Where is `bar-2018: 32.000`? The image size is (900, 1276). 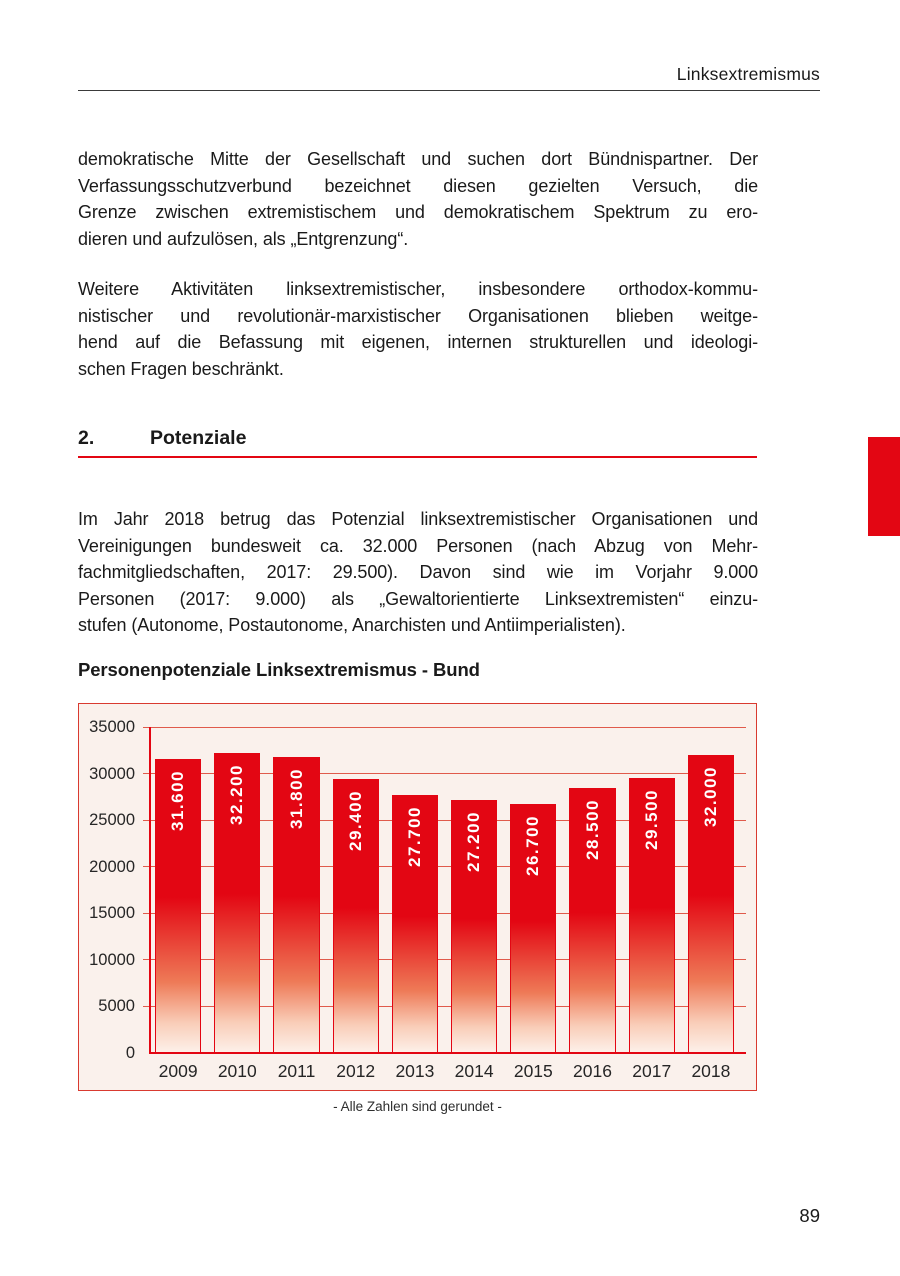
bar-2018: 32.000 is located at coordinates (711, 903).